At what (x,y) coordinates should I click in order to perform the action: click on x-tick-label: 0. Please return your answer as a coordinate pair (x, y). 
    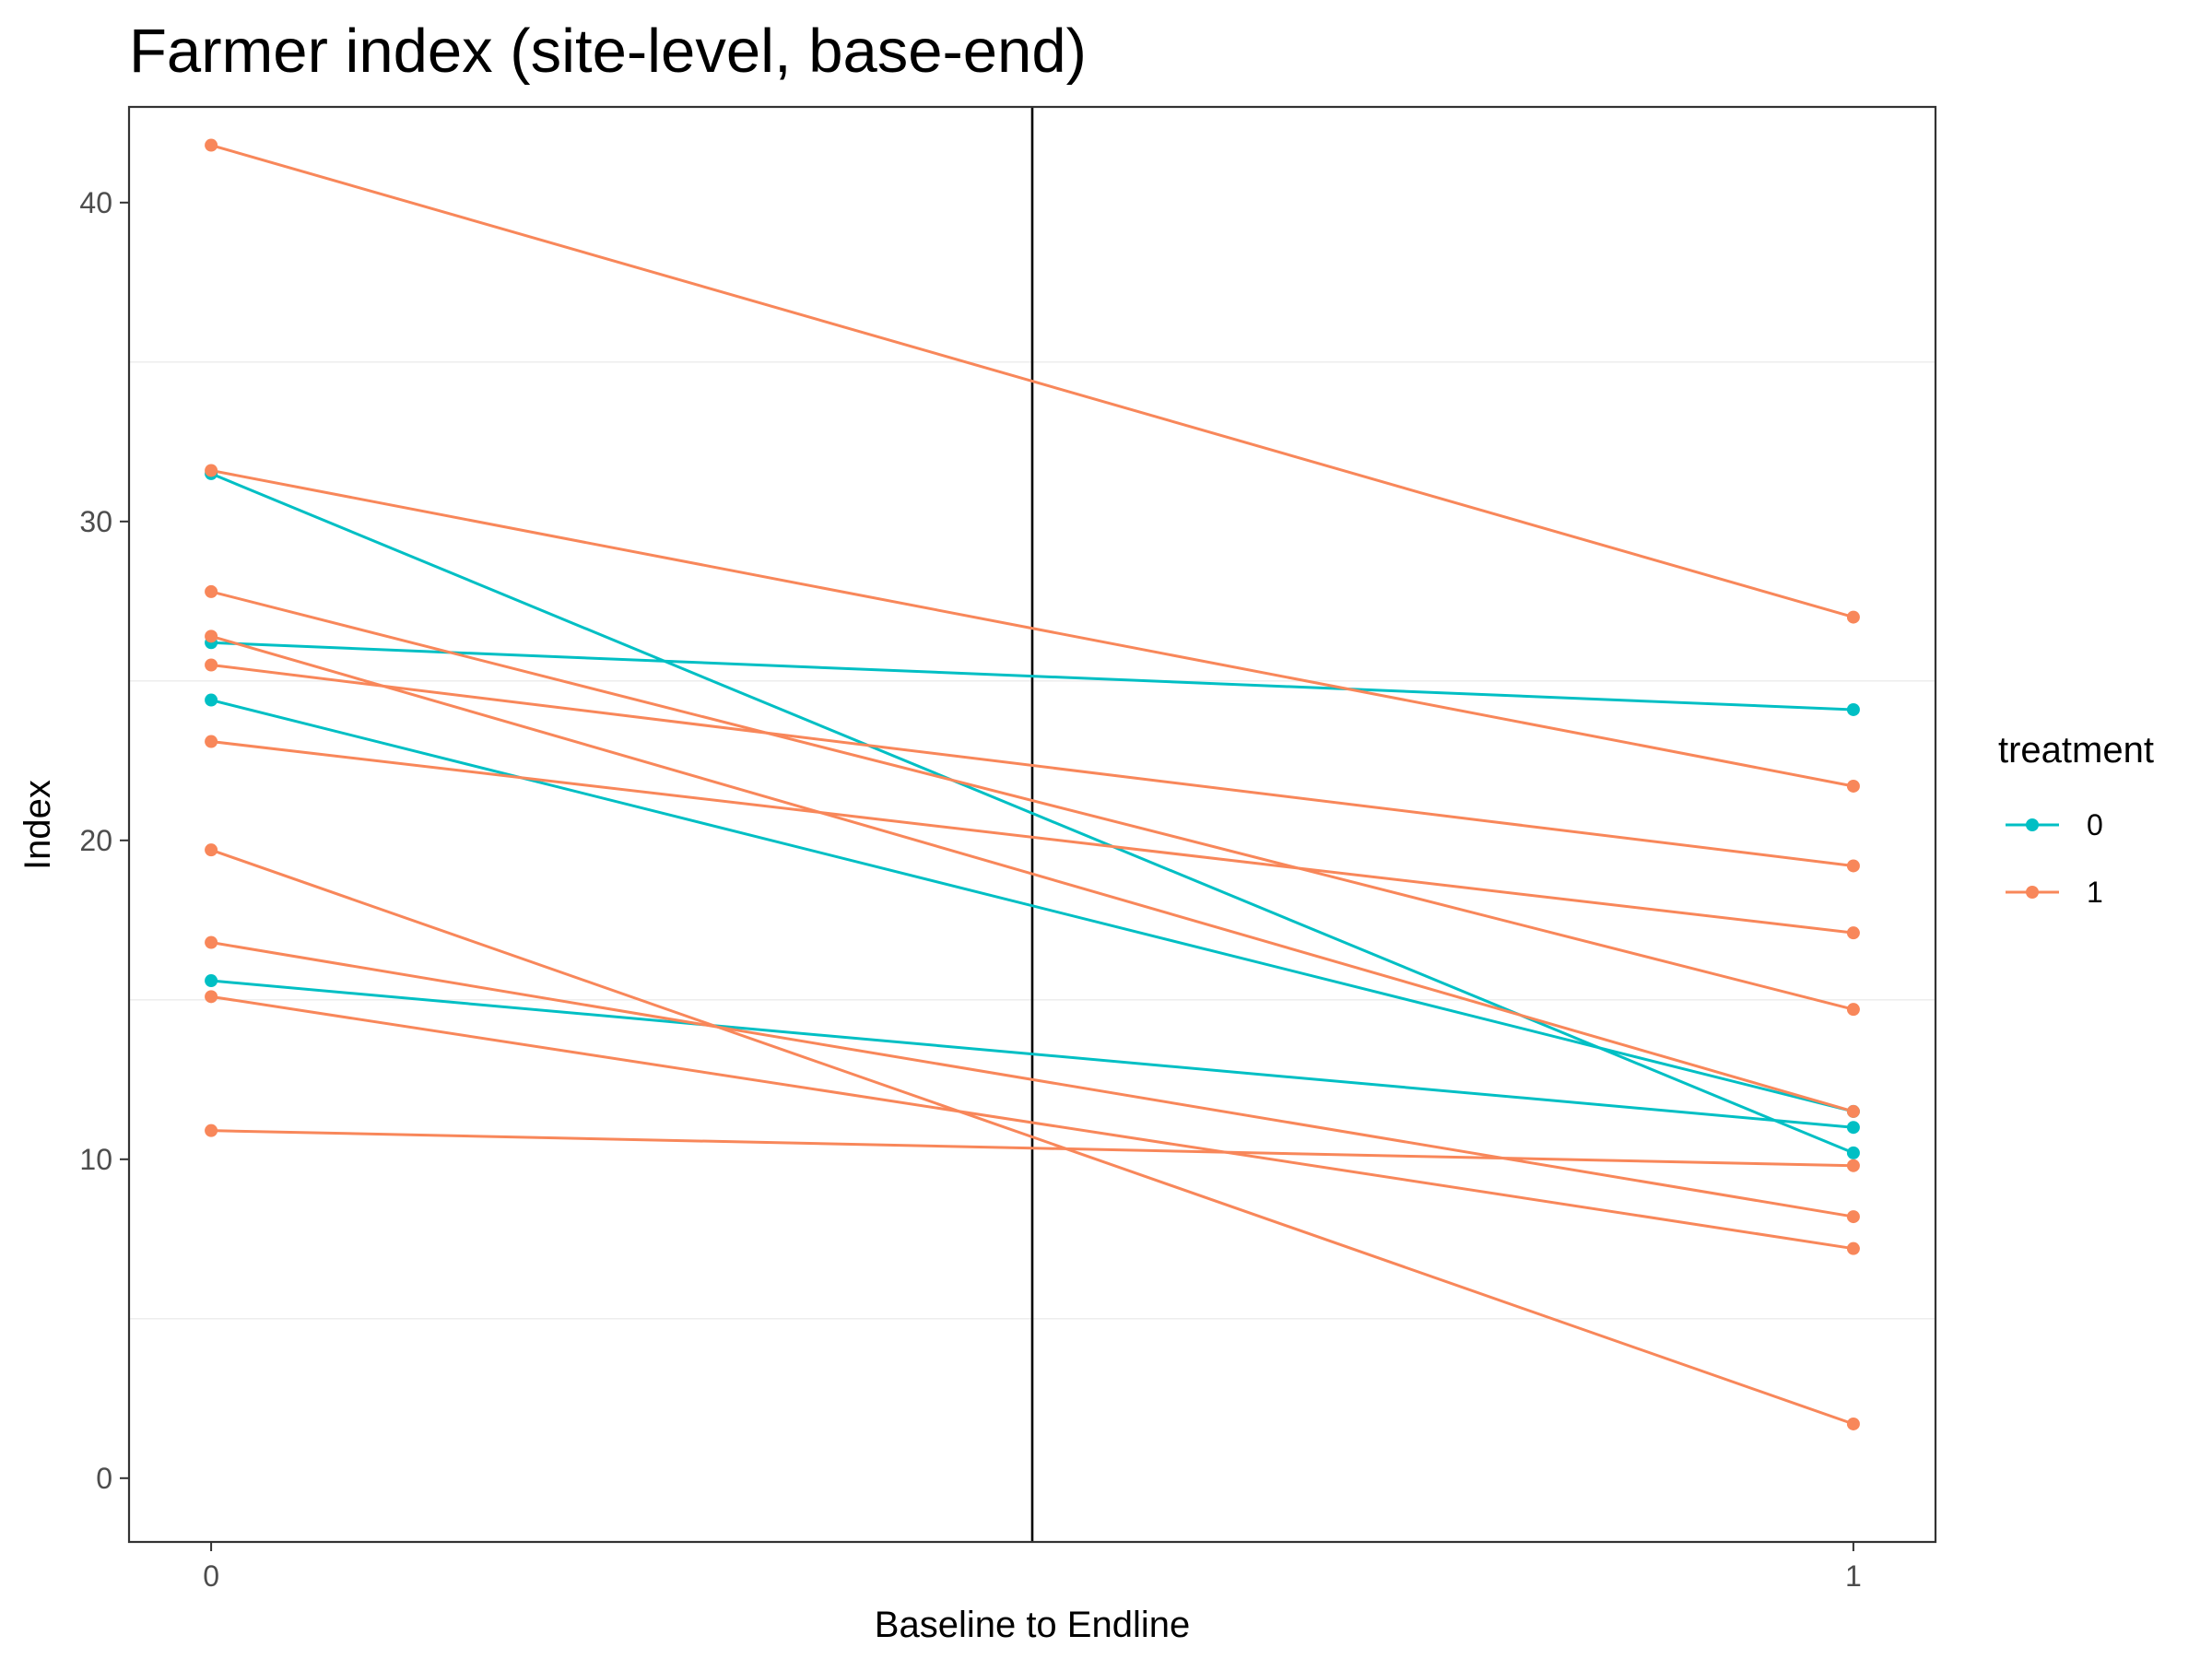
    Looking at the image, I should click on (211, 1576).